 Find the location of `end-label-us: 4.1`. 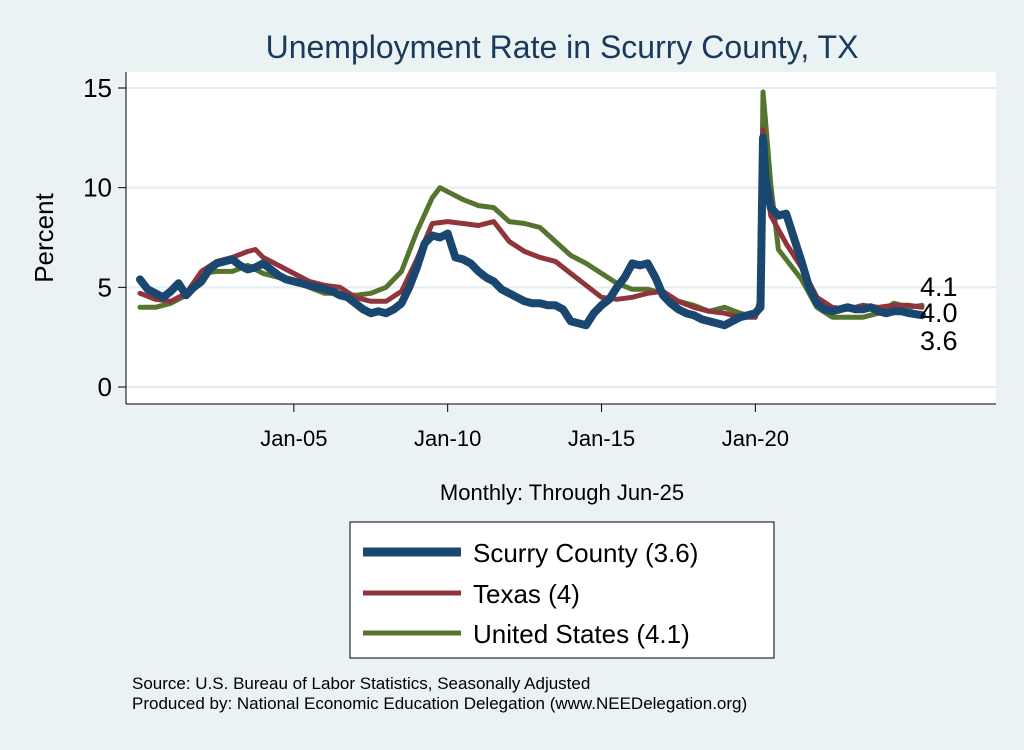

end-label-us: 4.1 is located at coordinates (939, 287).